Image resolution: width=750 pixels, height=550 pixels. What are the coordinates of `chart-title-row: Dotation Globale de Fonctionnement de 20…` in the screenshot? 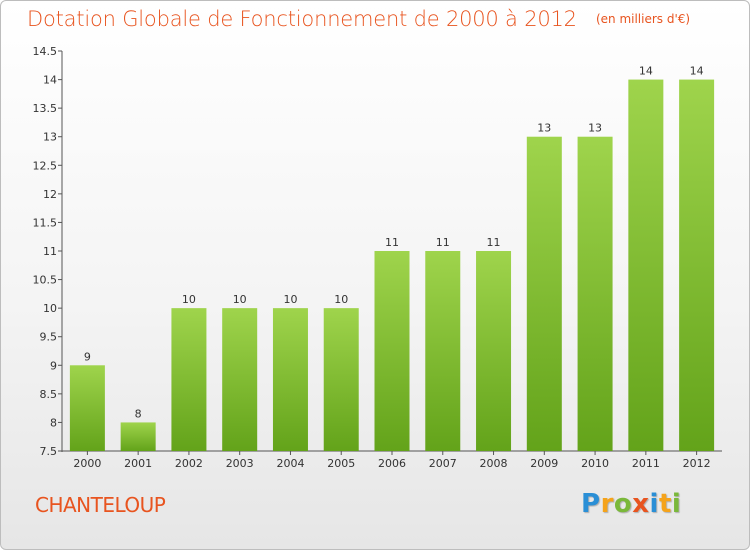 It's located at (358, 19).